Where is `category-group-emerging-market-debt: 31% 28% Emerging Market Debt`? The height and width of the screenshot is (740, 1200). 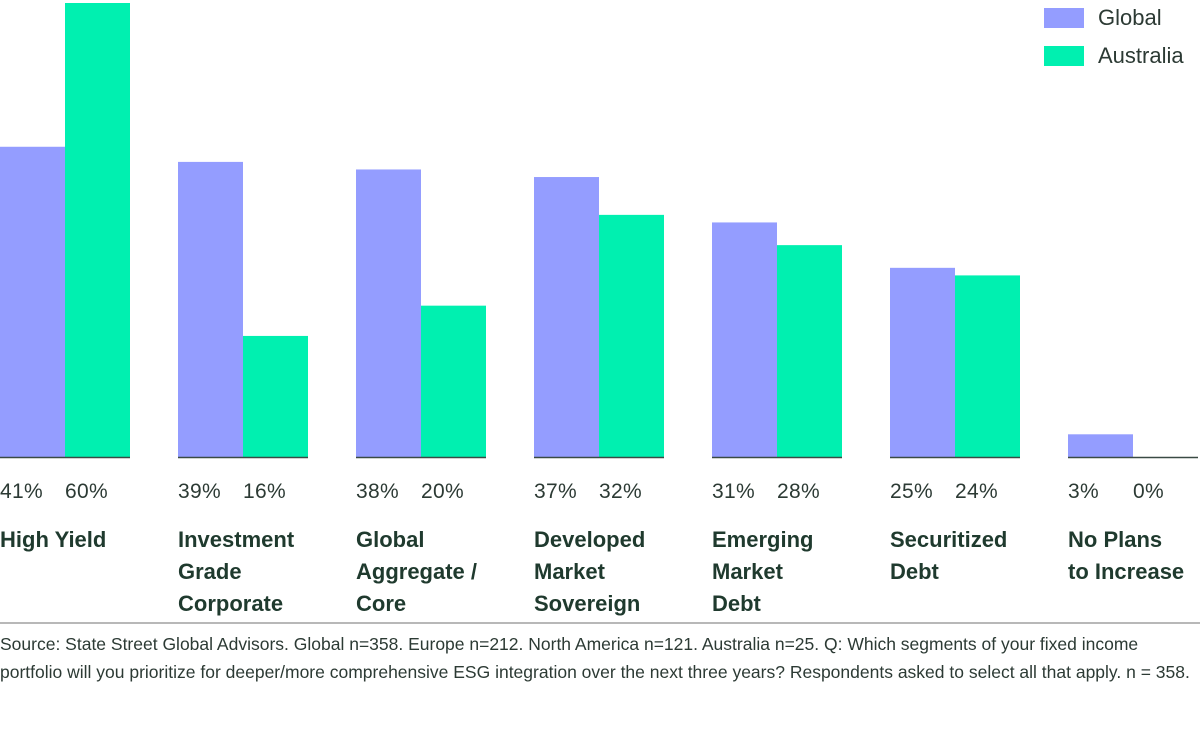 category-group-emerging-market-debt: 31% 28% Emerging Market Debt is located at coordinates (801, 550).